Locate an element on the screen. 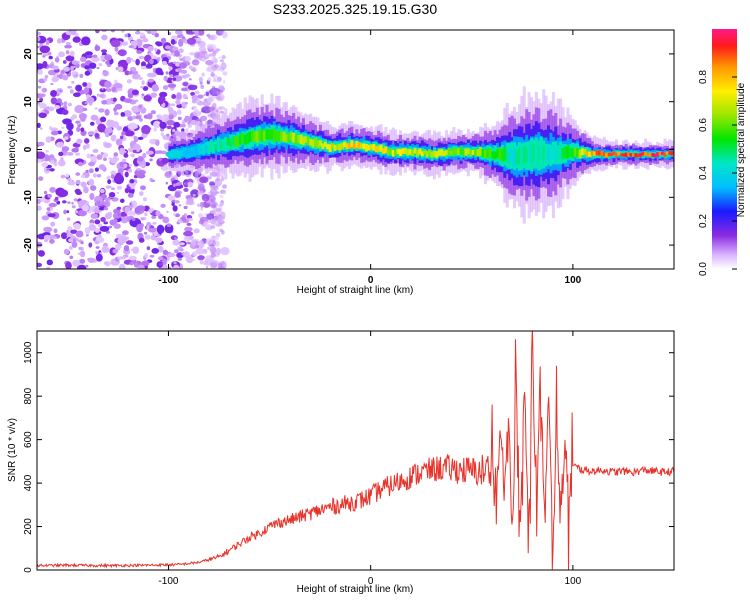 The height and width of the screenshot is (600, 750). x-tick-label: -100 is located at coordinates (168, 280).